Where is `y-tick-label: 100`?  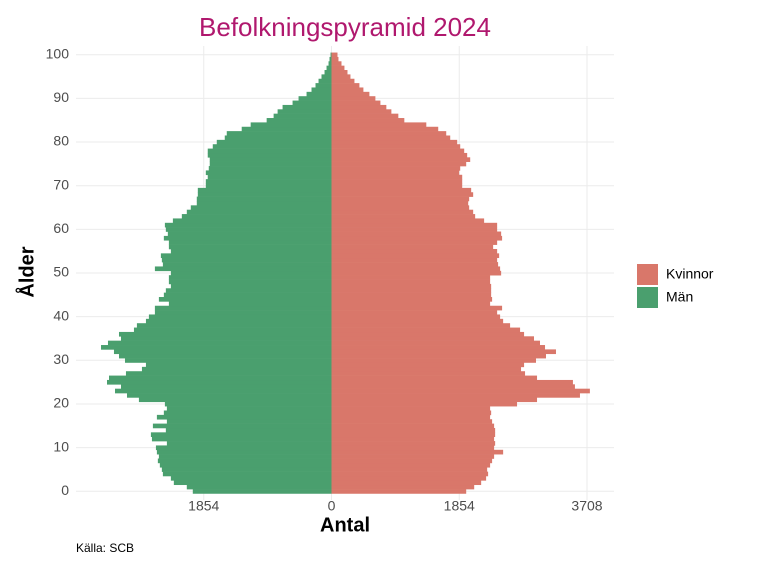
y-tick-label: 100 is located at coordinates (58, 53).